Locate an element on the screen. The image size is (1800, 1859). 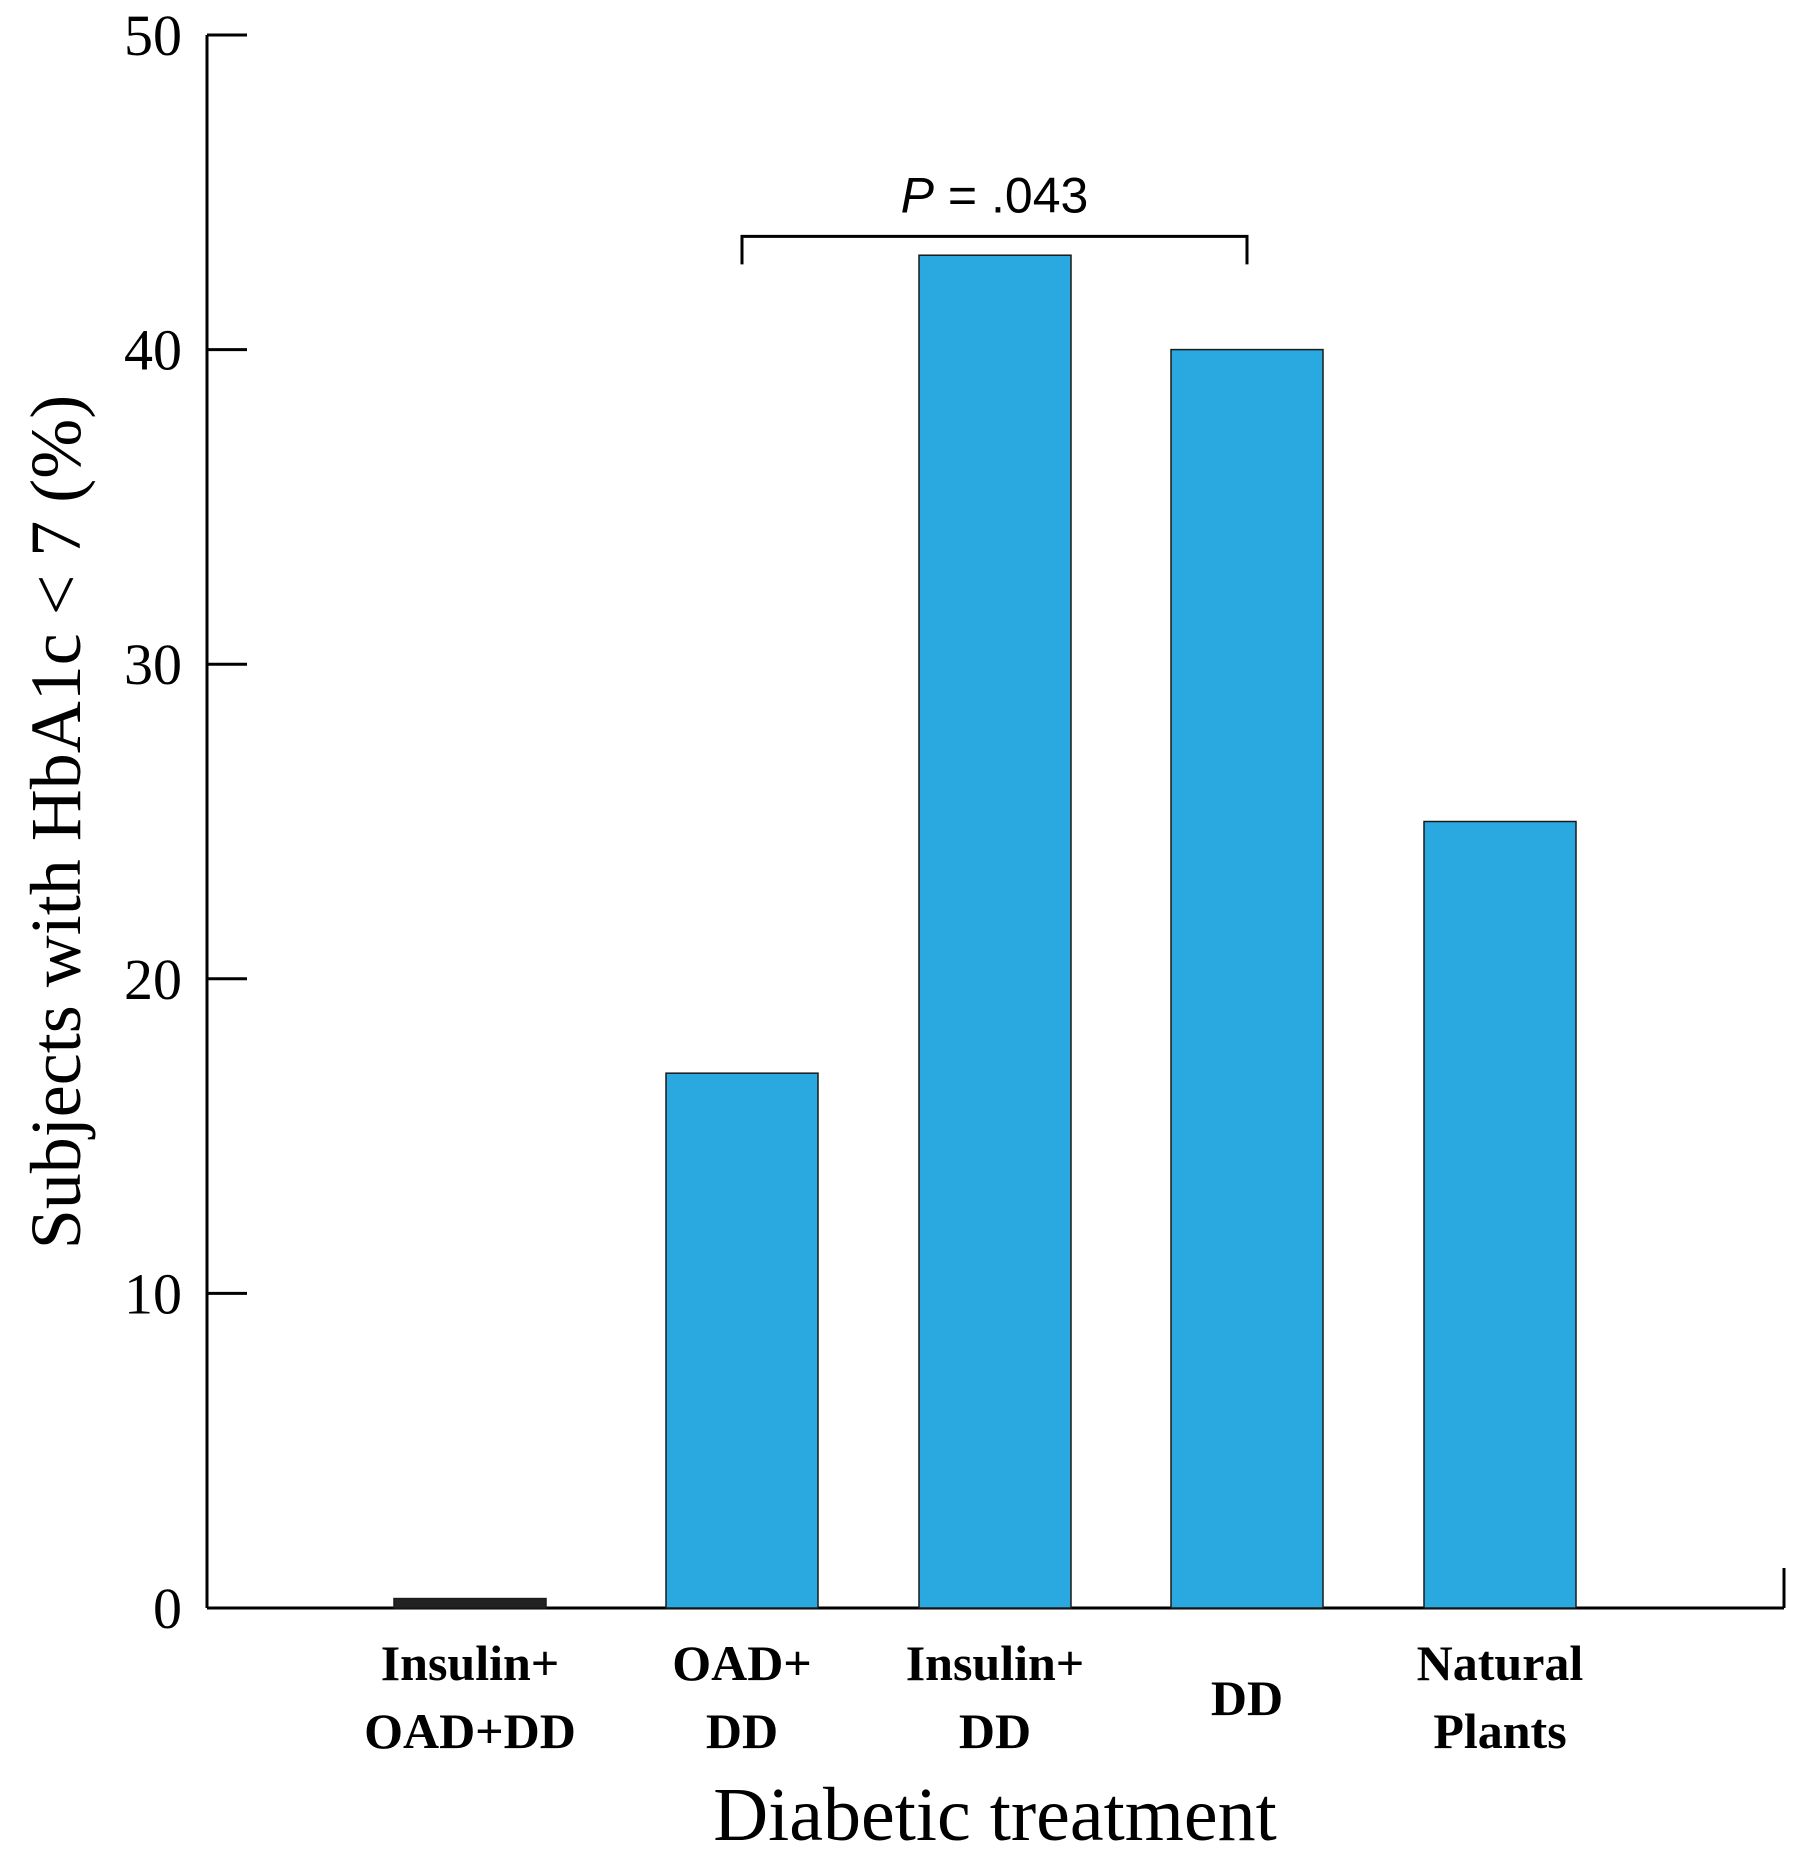
y-tick-label: 10 is located at coordinates (153, 1293).